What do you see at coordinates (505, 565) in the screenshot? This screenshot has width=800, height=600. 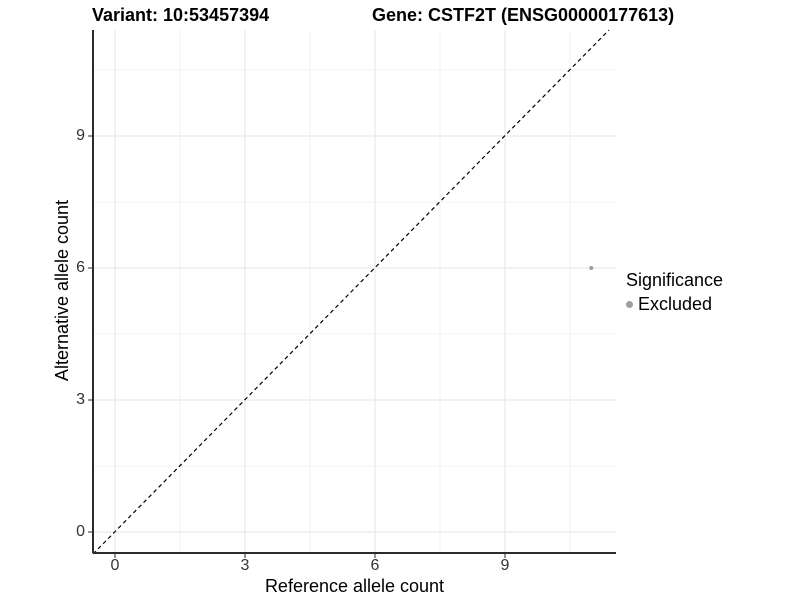 I see `x-tick-label: 9` at bounding box center [505, 565].